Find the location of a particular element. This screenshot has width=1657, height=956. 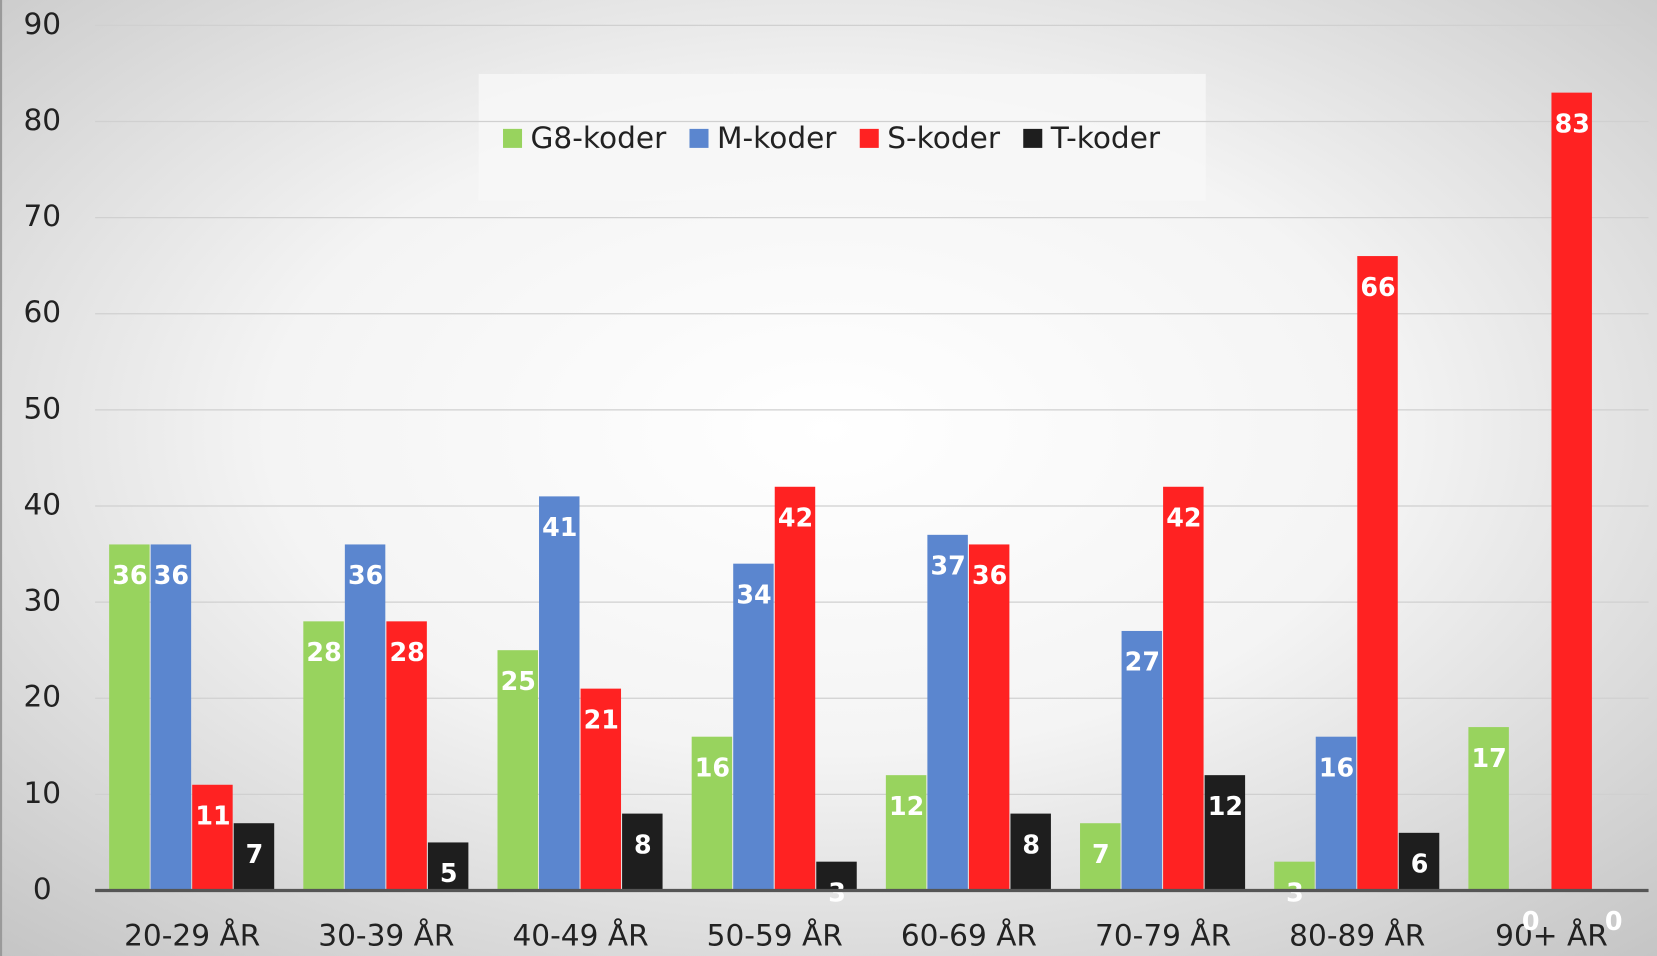

y-tick-label: 70 is located at coordinates (42, 216).